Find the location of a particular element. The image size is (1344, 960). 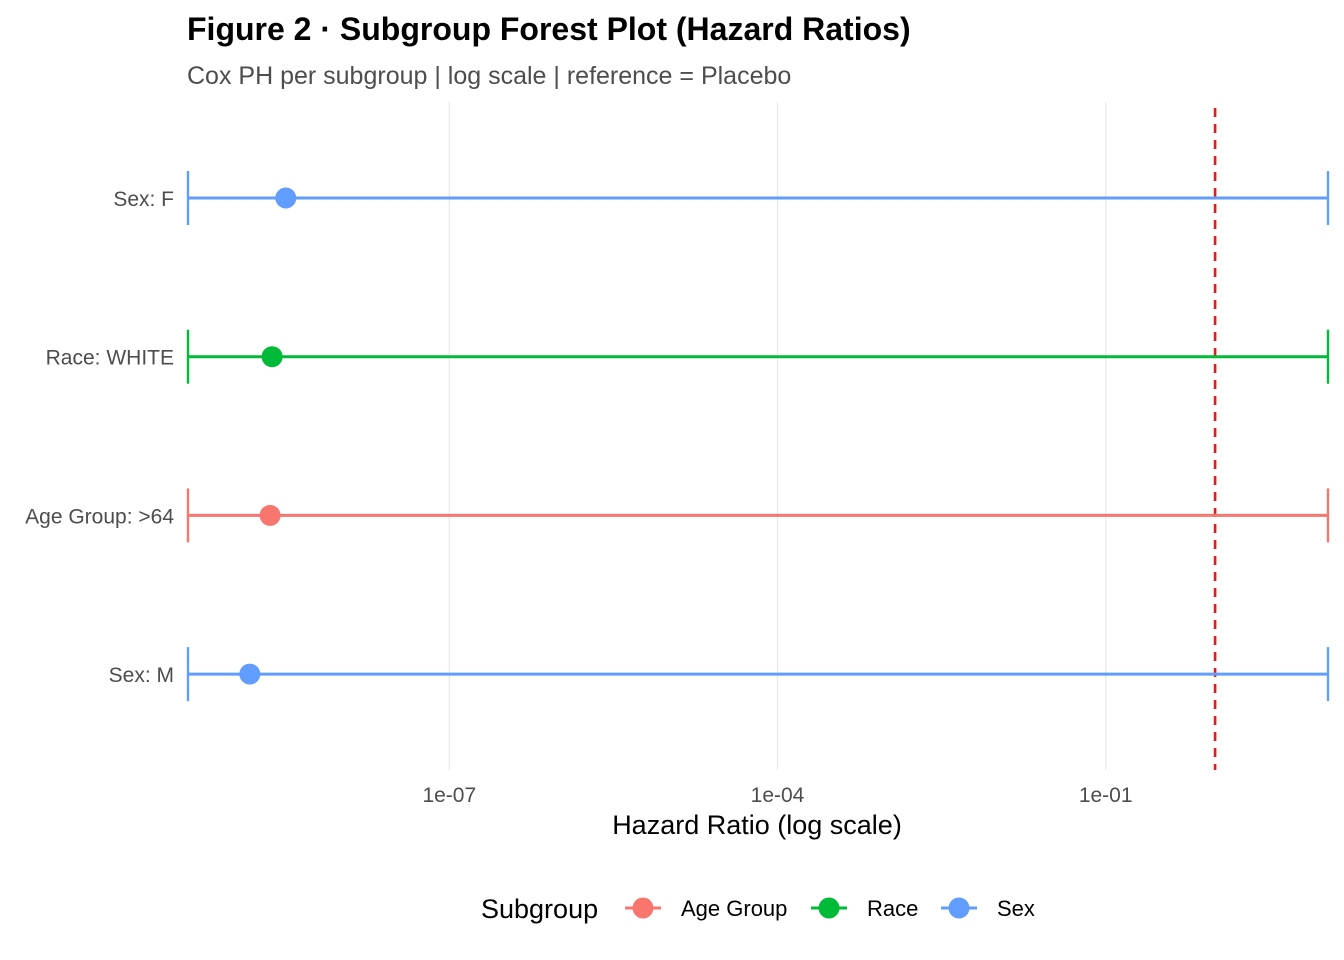

legend-label: Age Group is located at coordinates (734, 908).